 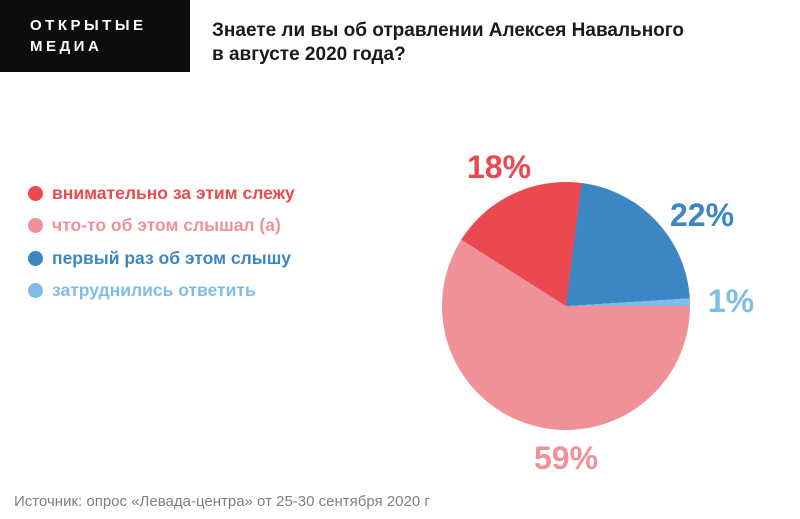 I want to click on legend-label: внимательно за этим слежу, so click(x=173, y=192).